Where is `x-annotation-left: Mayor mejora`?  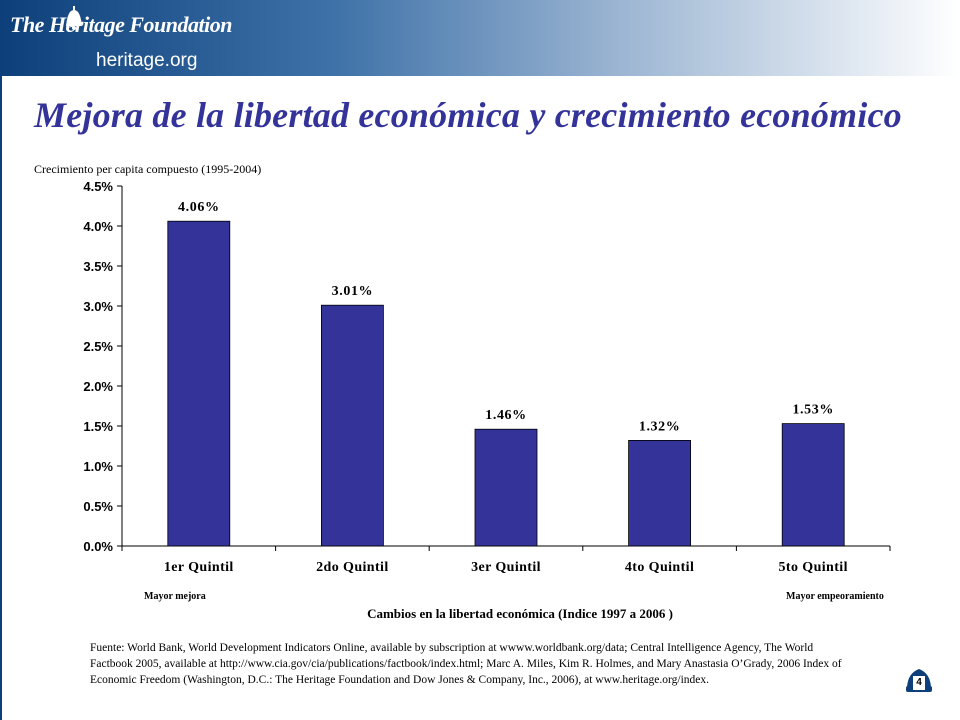 x-annotation-left: Mayor mejora is located at coordinates (175, 596).